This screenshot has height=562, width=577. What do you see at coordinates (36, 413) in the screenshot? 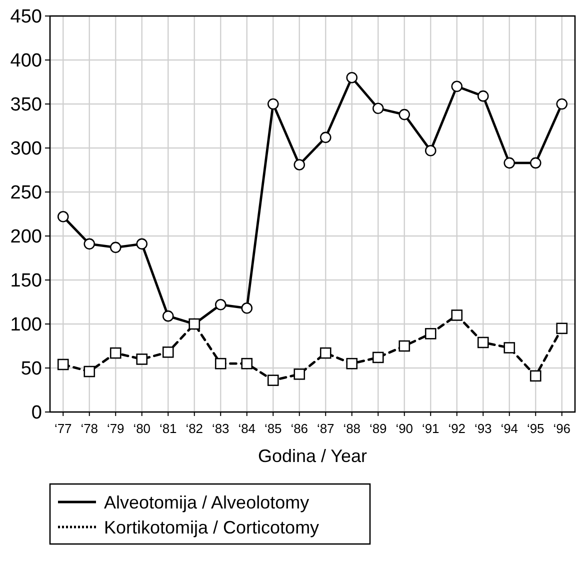
I see `y-tick-label: 0` at bounding box center [36, 413].